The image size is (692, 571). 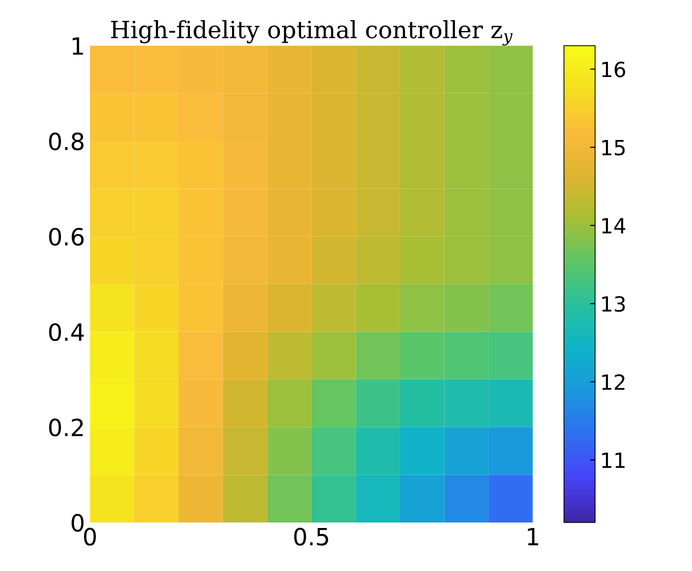 I want to click on y-tick-label: 0.2, so click(x=66, y=427).